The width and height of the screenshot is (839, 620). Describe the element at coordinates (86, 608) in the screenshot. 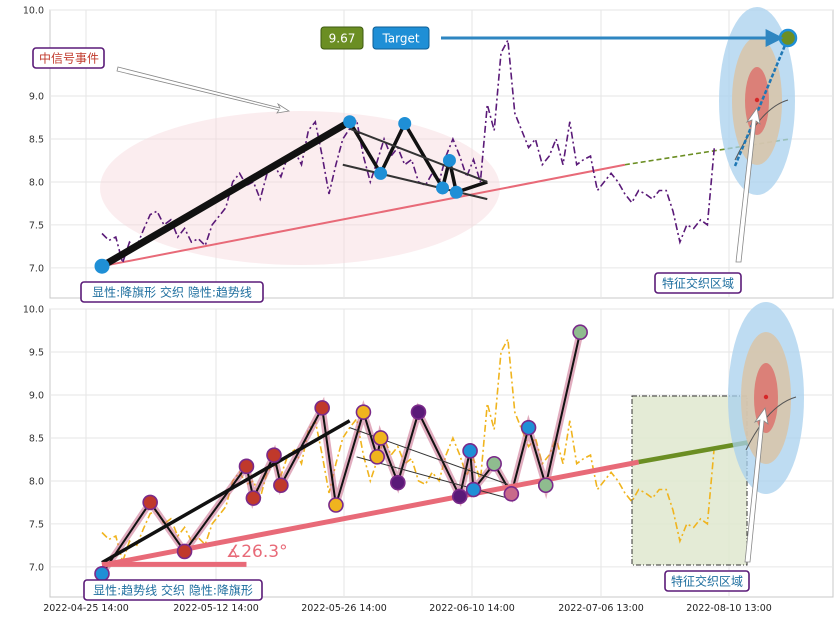

I see `xtick-label: 2022-04-25 14:00` at that location.